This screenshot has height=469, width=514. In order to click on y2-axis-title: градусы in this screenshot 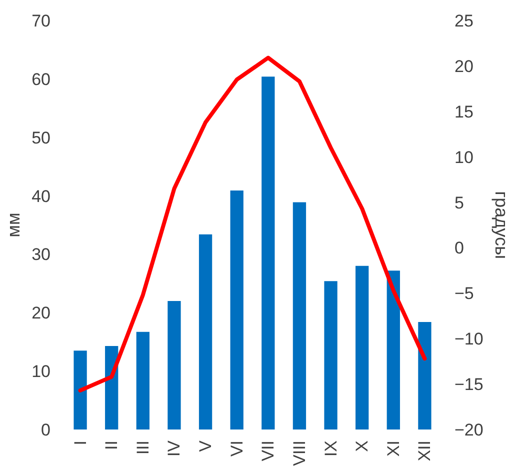, I will do `click(501, 225)`.